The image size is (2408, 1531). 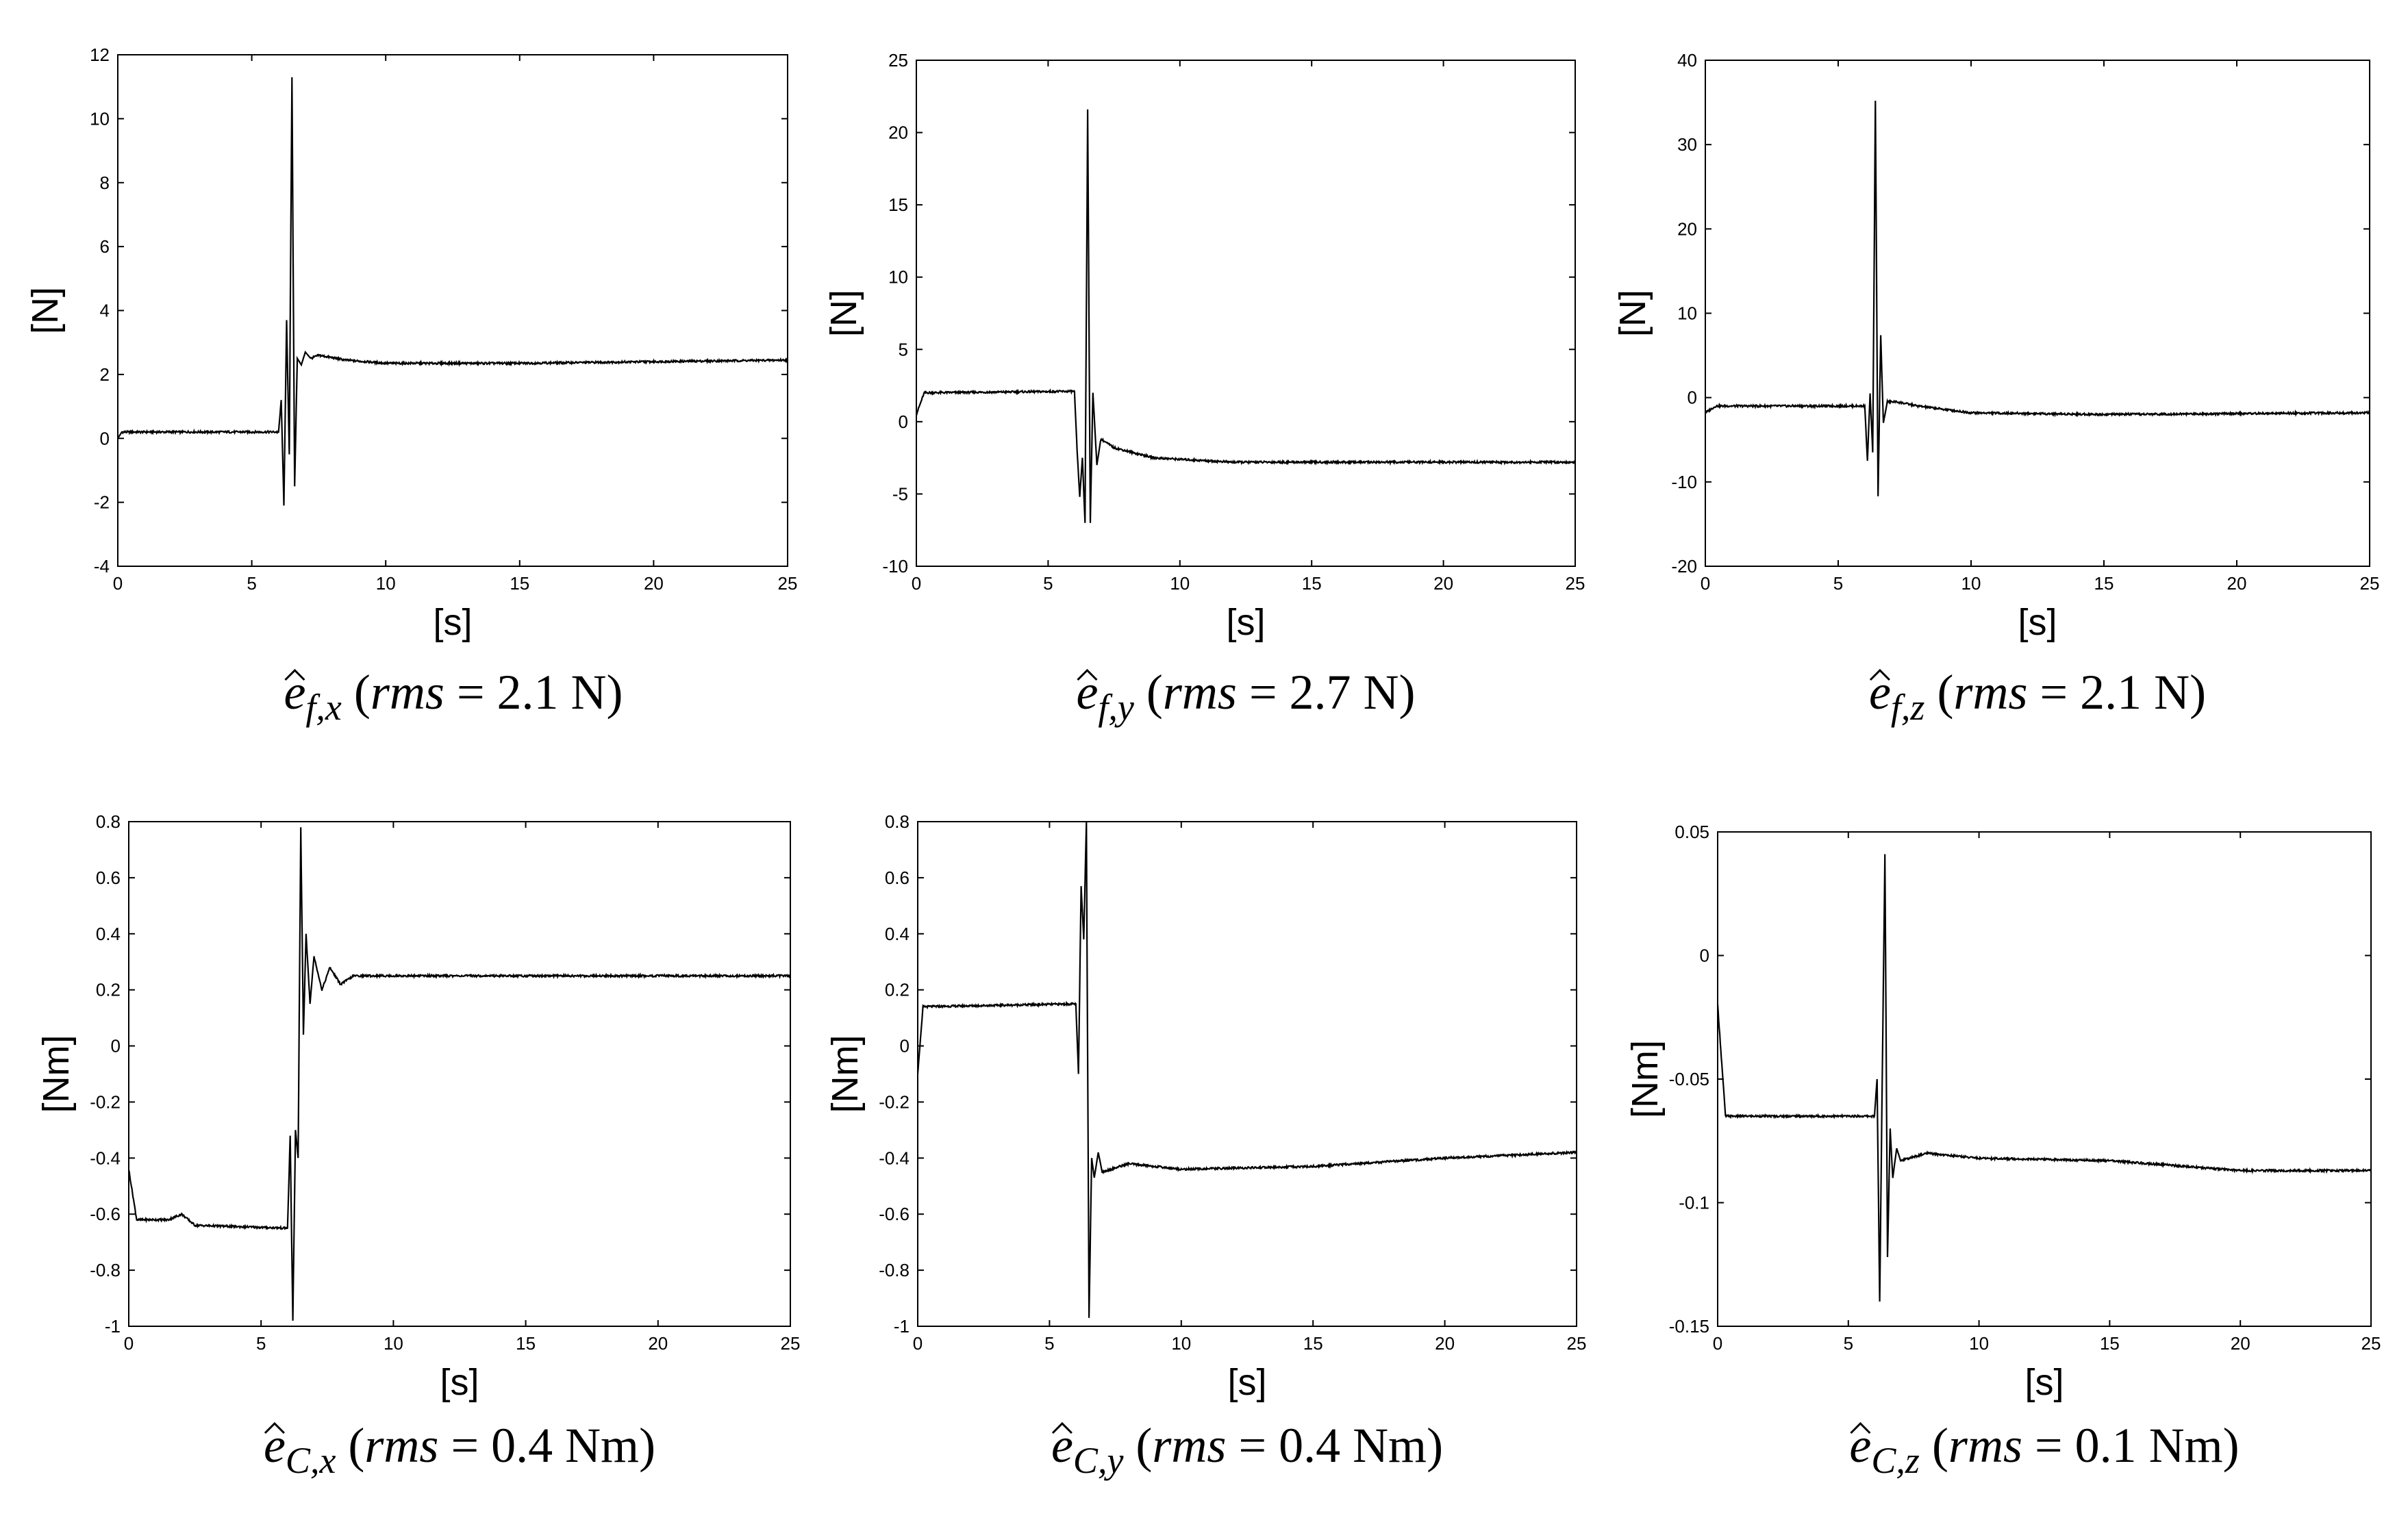 What do you see at coordinates (1247, 1070) in the screenshot?
I see `series-line-ec_y` at bounding box center [1247, 1070].